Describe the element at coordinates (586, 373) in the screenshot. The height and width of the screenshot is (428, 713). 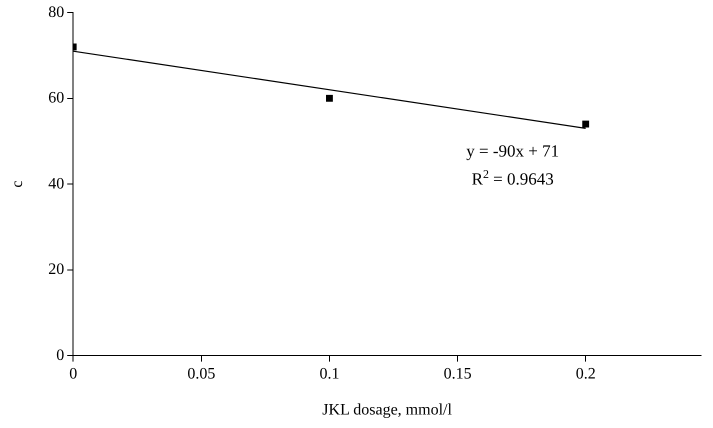
I see `x-tick-label: 0.2` at that location.